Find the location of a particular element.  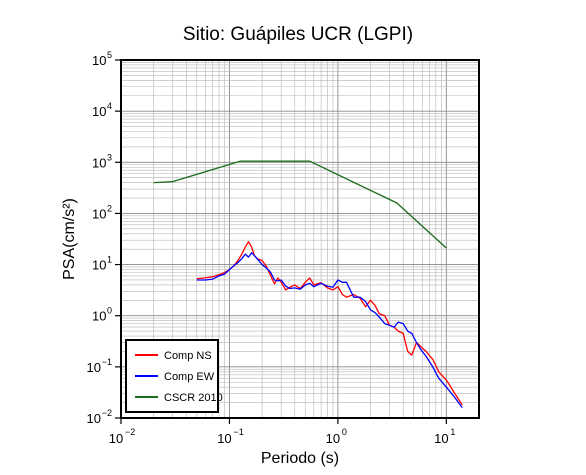

x-tick-exponent: 0 is located at coordinates (344, 432).